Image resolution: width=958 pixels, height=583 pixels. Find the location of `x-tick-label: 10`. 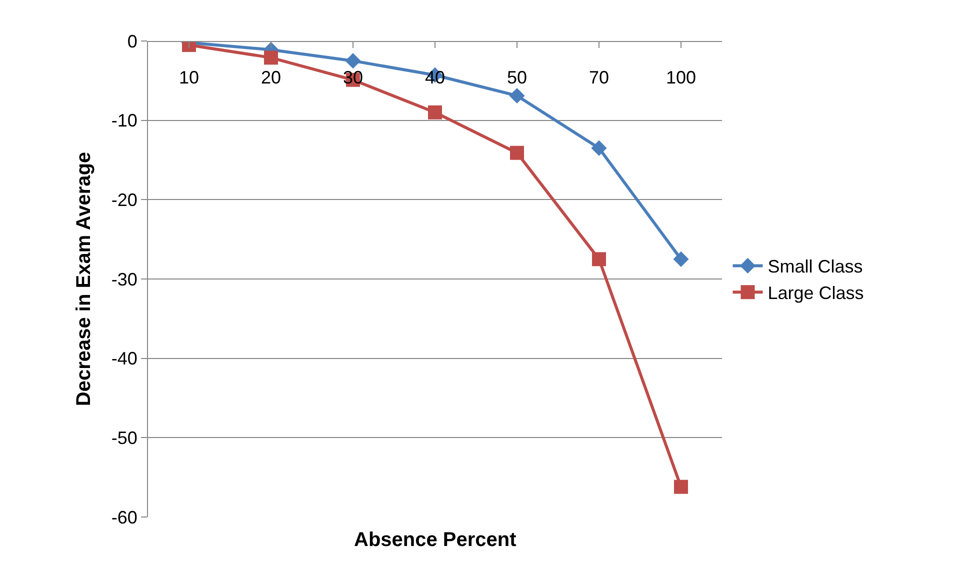

x-tick-label: 10 is located at coordinates (189, 78).